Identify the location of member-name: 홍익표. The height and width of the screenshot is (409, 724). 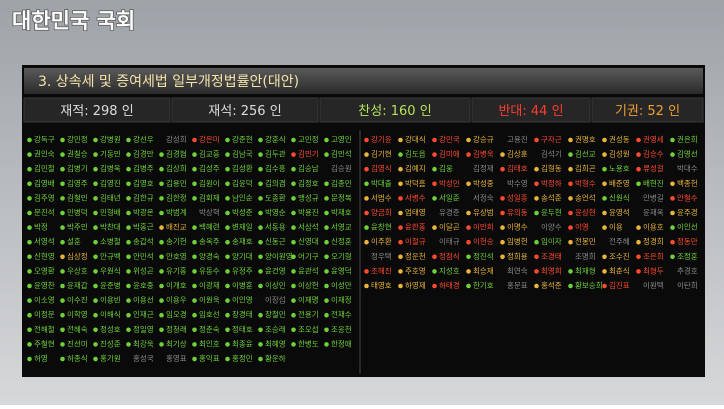
(209, 358).